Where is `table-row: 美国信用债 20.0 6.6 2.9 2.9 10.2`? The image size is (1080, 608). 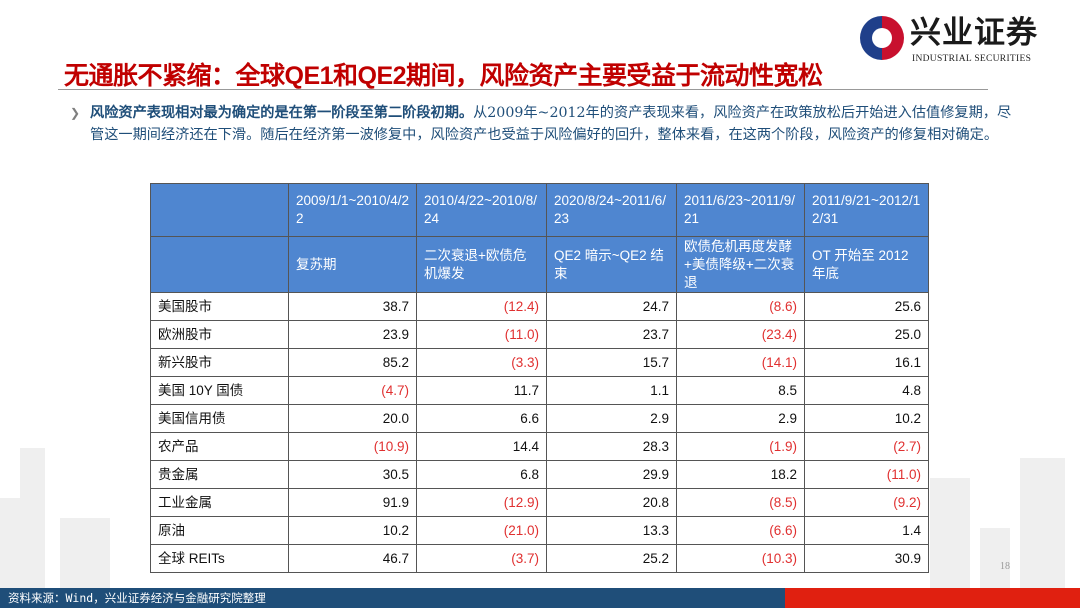 table-row: 美国信用债 20.0 6.6 2.9 2.9 10.2 is located at coordinates (539, 418).